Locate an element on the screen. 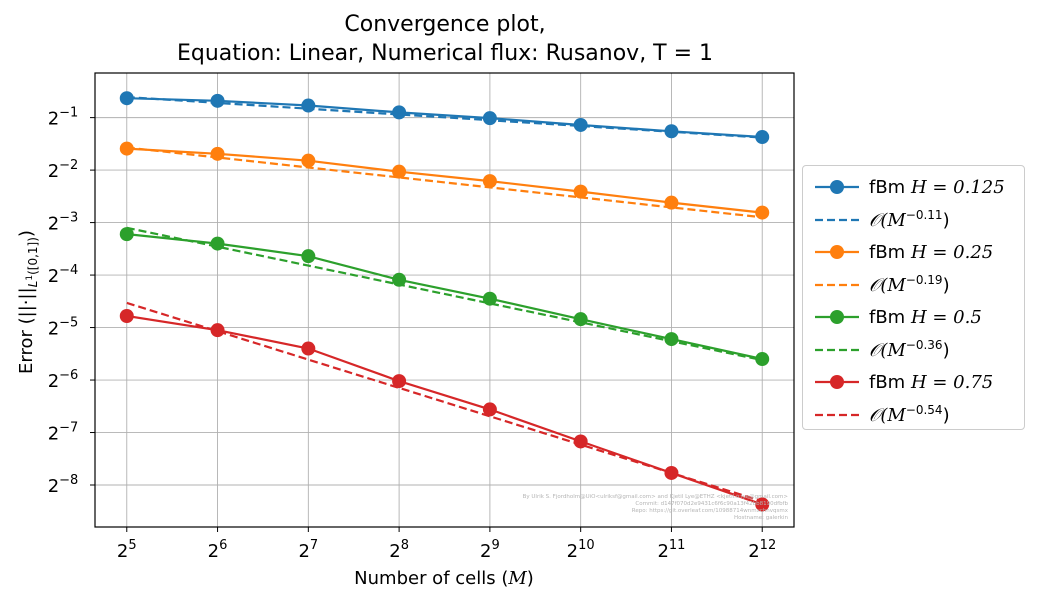  legend-label: fBm H = 0.25 is located at coordinates (931, 252).